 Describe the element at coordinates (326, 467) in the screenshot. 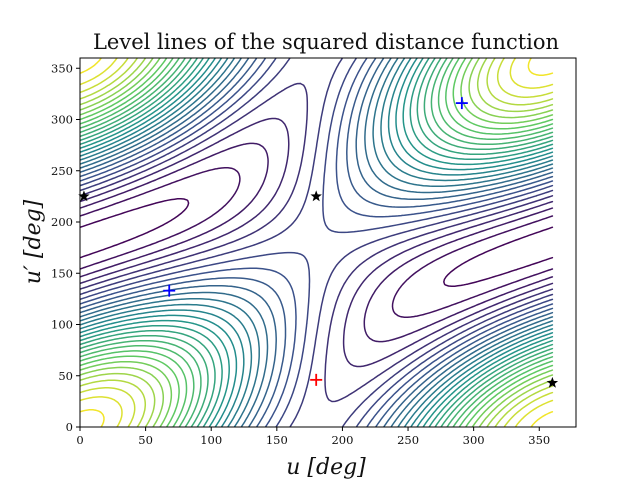

I see `x-axis-label: u [deg]` at that location.